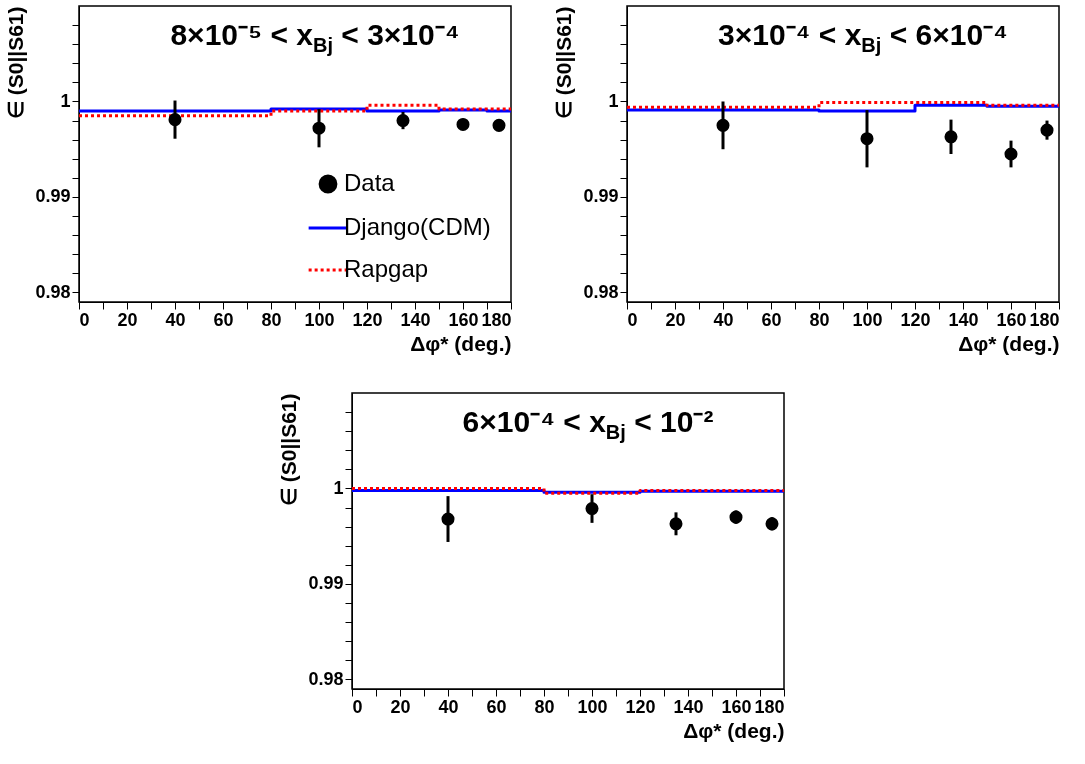 The height and width of the screenshot is (764, 1085). What do you see at coordinates (386, 268) in the screenshot?
I see `legend-label: Rapgap` at bounding box center [386, 268].